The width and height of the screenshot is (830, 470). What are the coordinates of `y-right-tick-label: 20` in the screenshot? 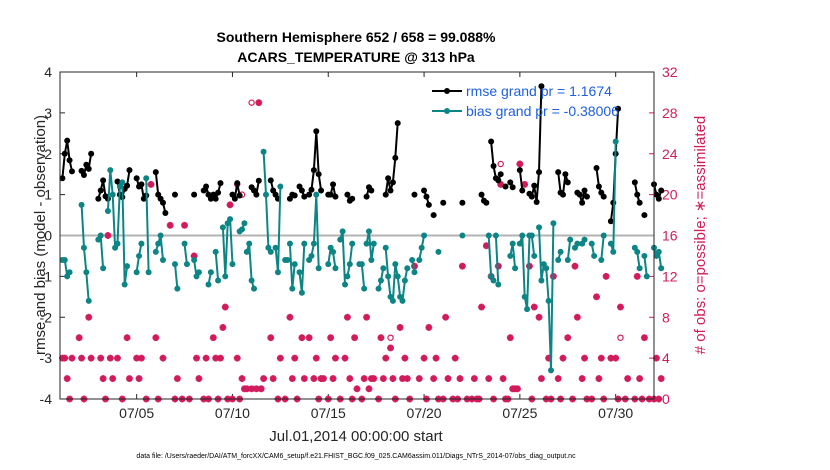 It's located at (670, 195).